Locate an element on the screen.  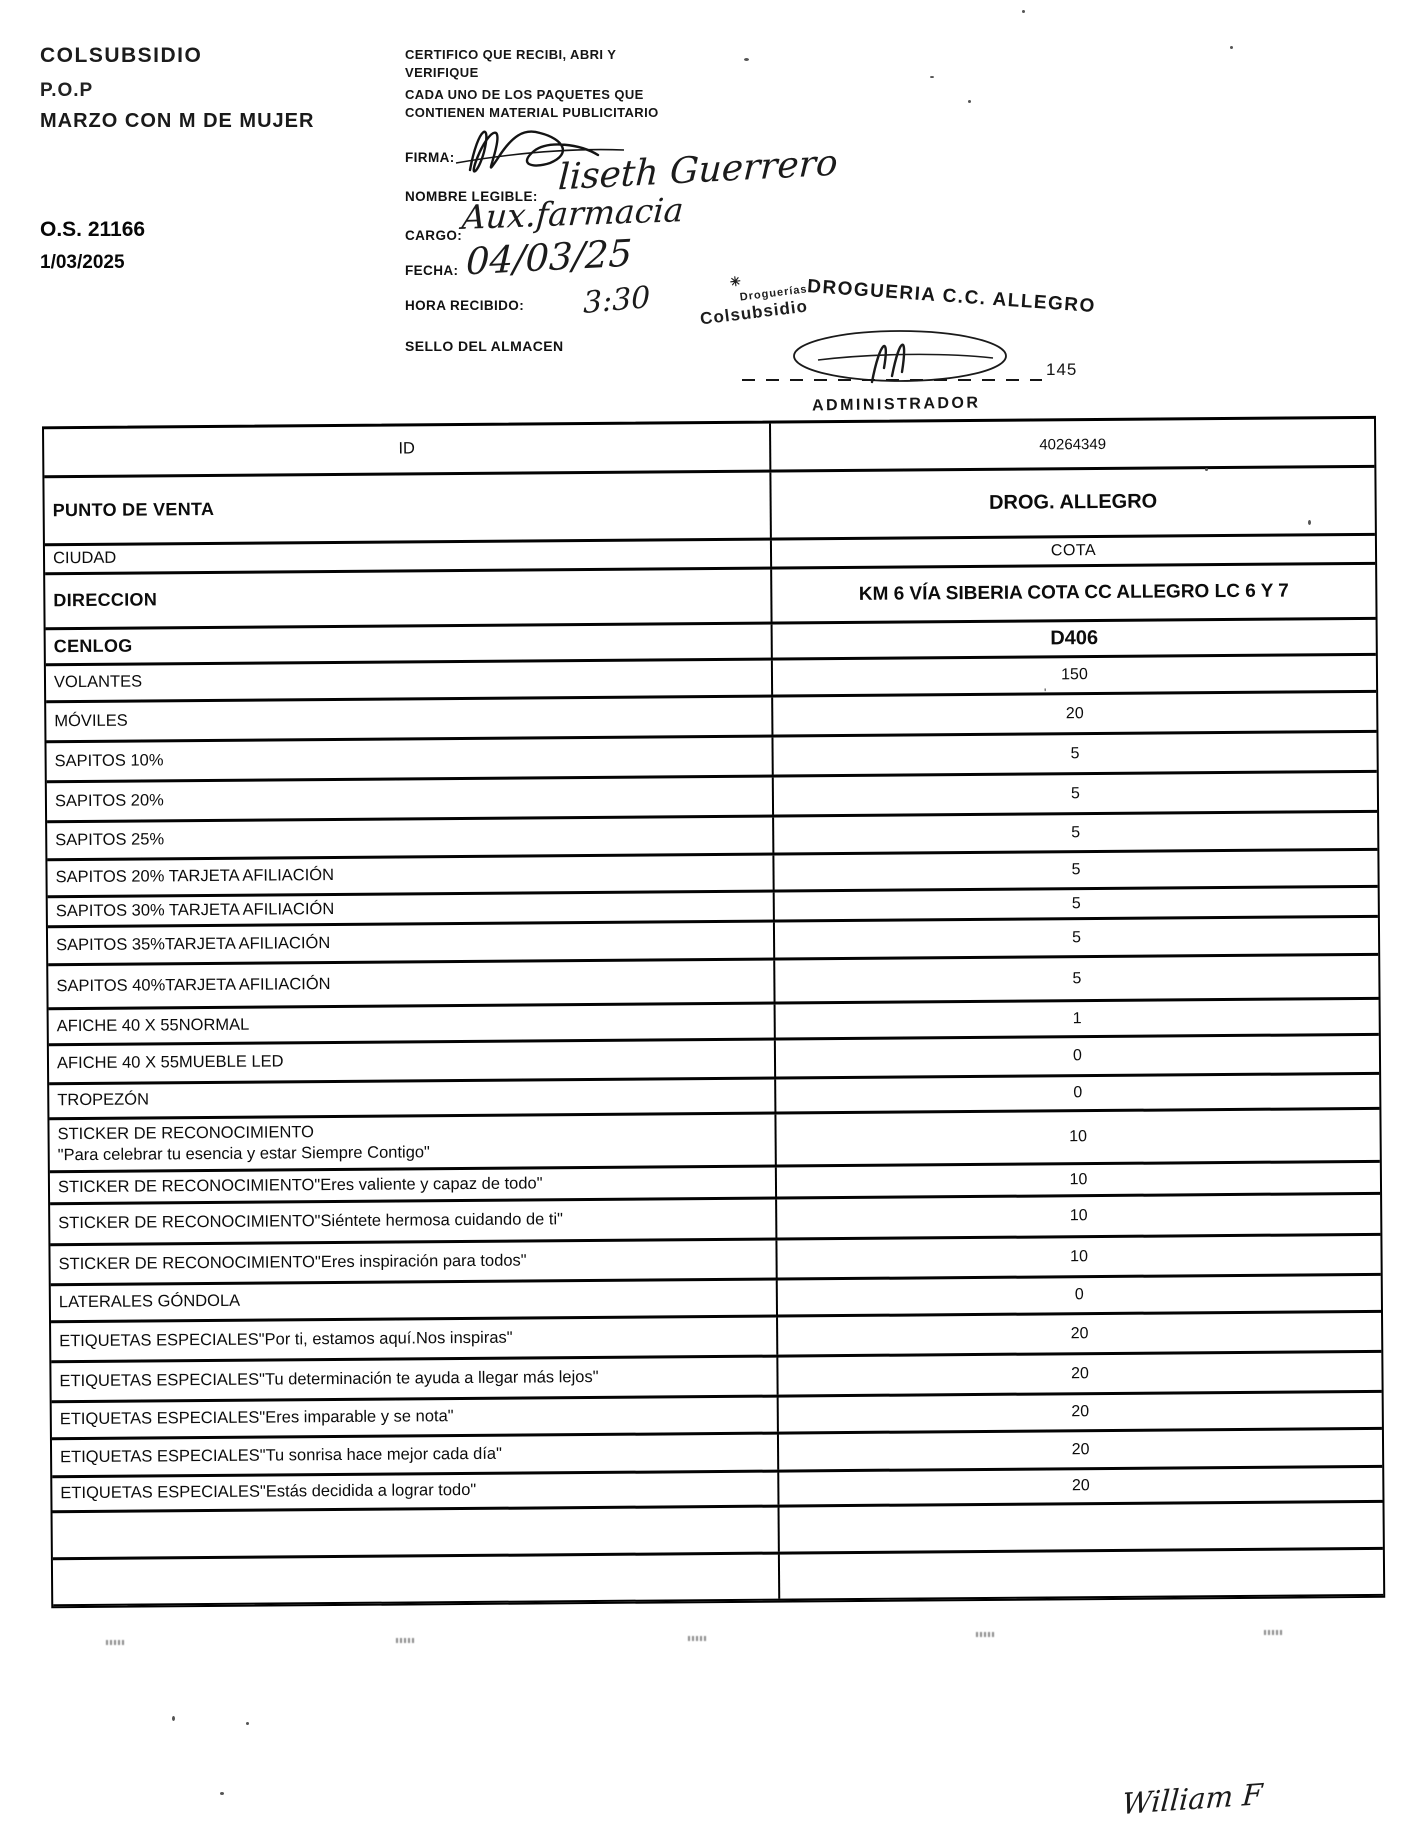
order-number: O.S. 21166 is located at coordinates (93, 229).